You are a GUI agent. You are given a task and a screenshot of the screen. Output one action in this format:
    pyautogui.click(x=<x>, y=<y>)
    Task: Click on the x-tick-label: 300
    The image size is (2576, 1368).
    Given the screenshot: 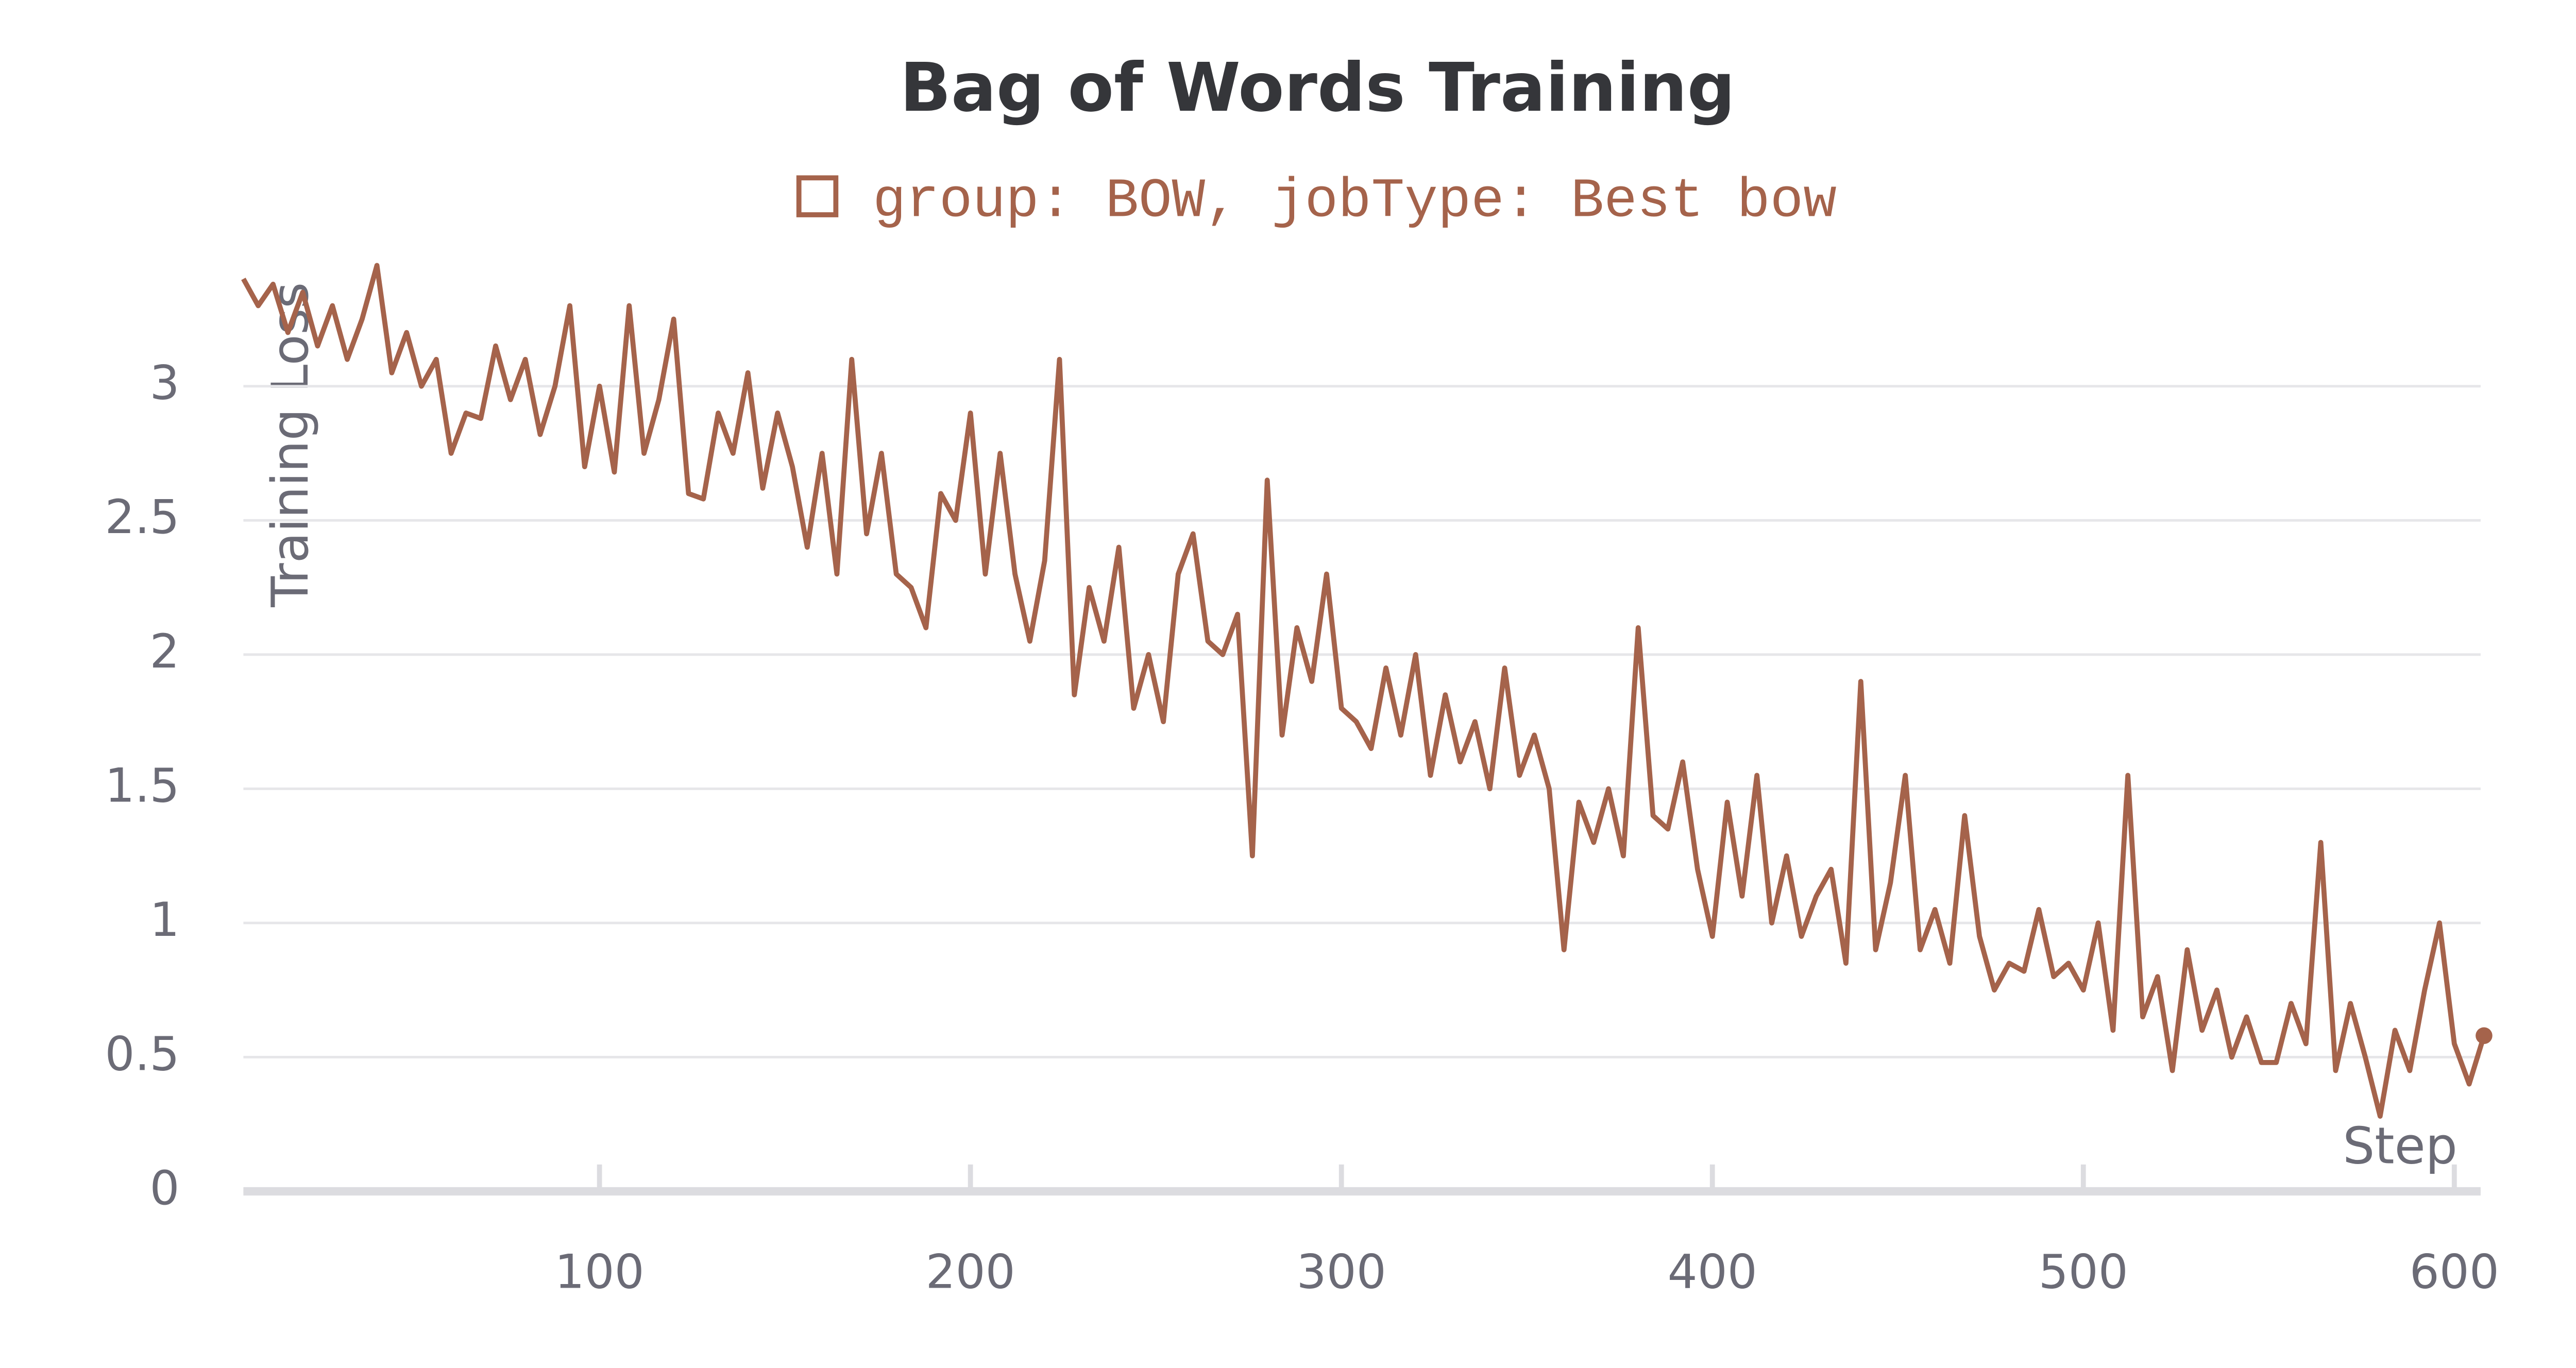 What is the action you would take?
    pyautogui.click(x=1341, y=1271)
    